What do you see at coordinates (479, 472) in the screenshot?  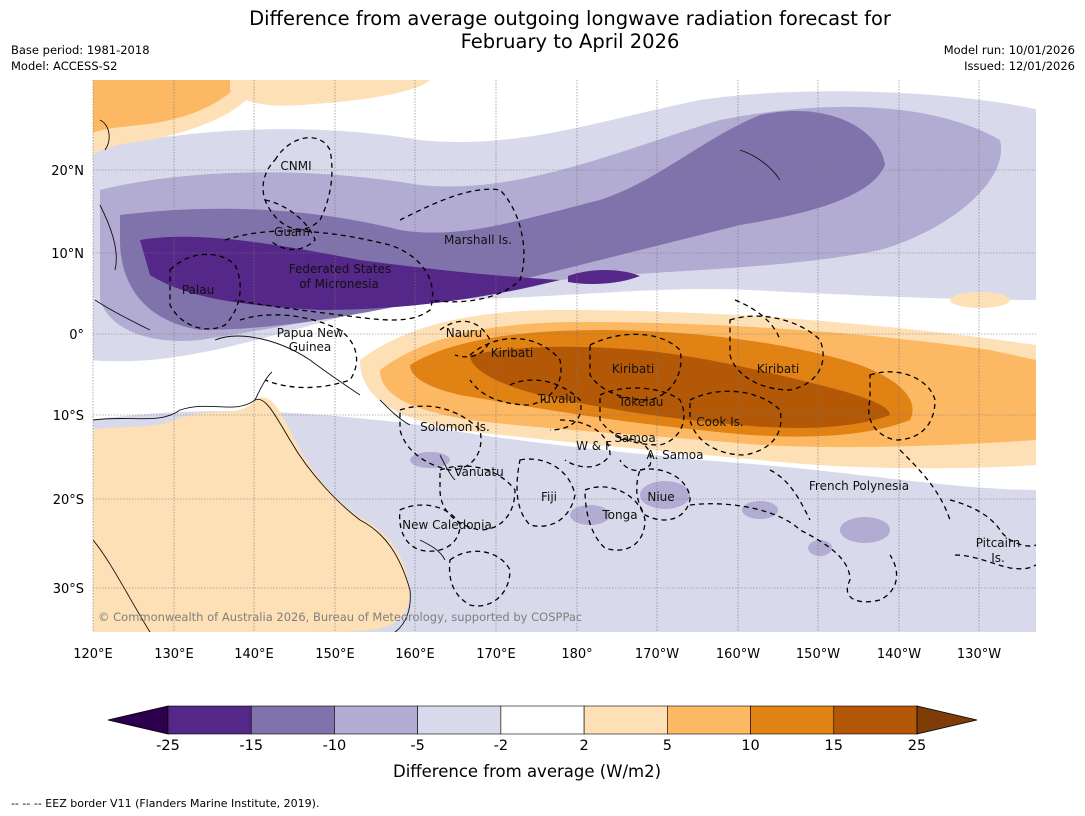 I see `label-vanuatu: Vanuatu` at bounding box center [479, 472].